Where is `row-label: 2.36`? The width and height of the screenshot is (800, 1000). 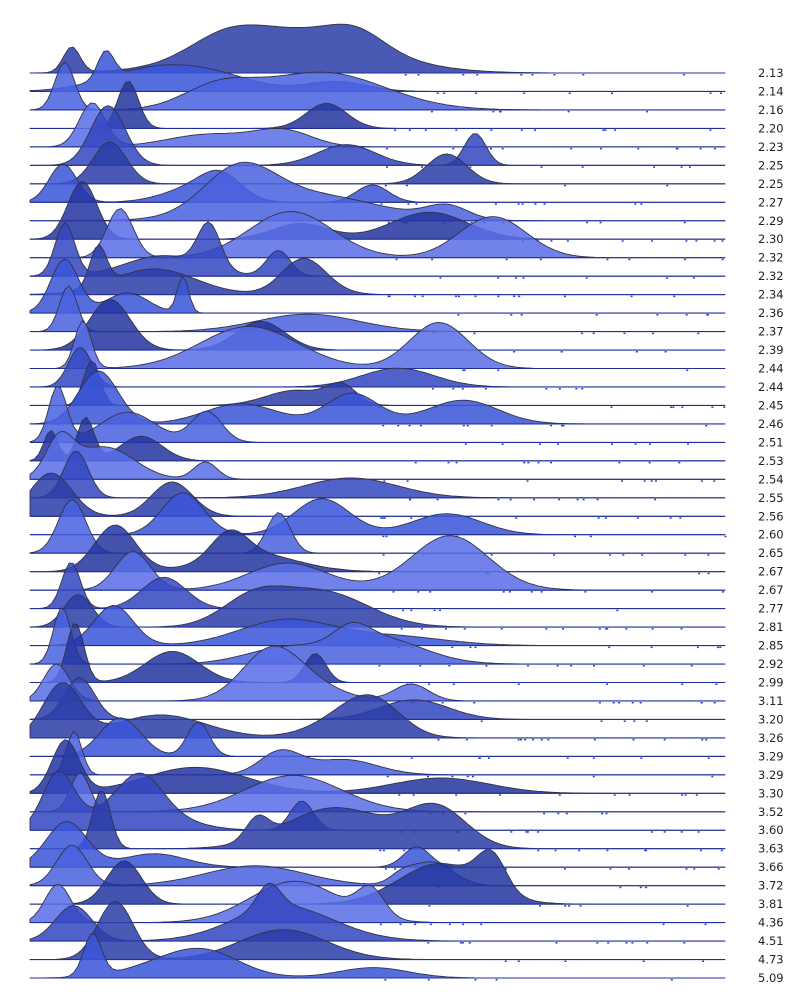
row-label: 2.36 is located at coordinates (771, 313).